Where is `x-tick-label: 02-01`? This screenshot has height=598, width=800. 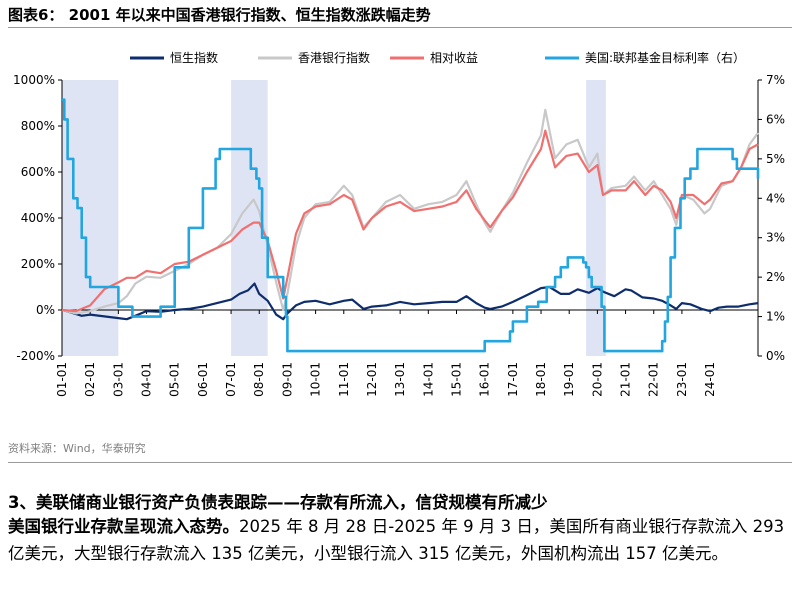 x-tick-label: 02-01 is located at coordinates (90, 379).